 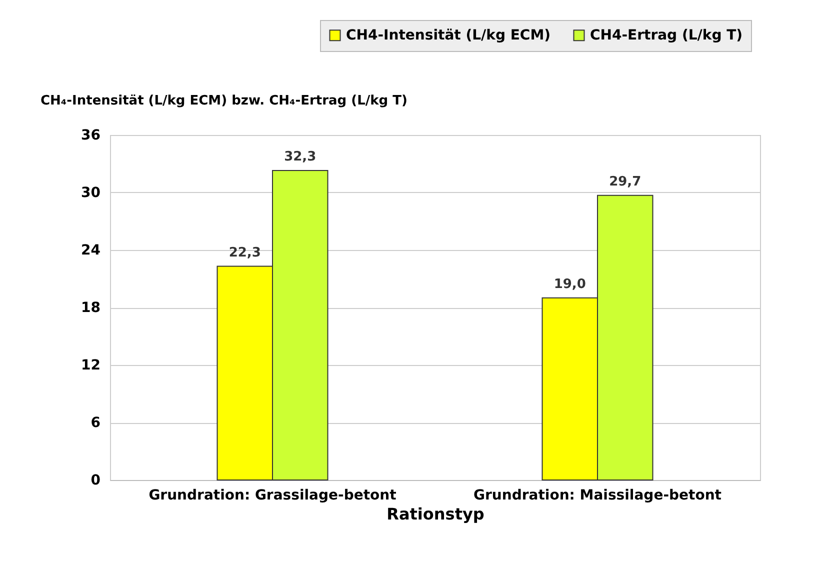 What do you see at coordinates (90, 136) in the screenshot?
I see `y-tick-label: 36` at bounding box center [90, 136].